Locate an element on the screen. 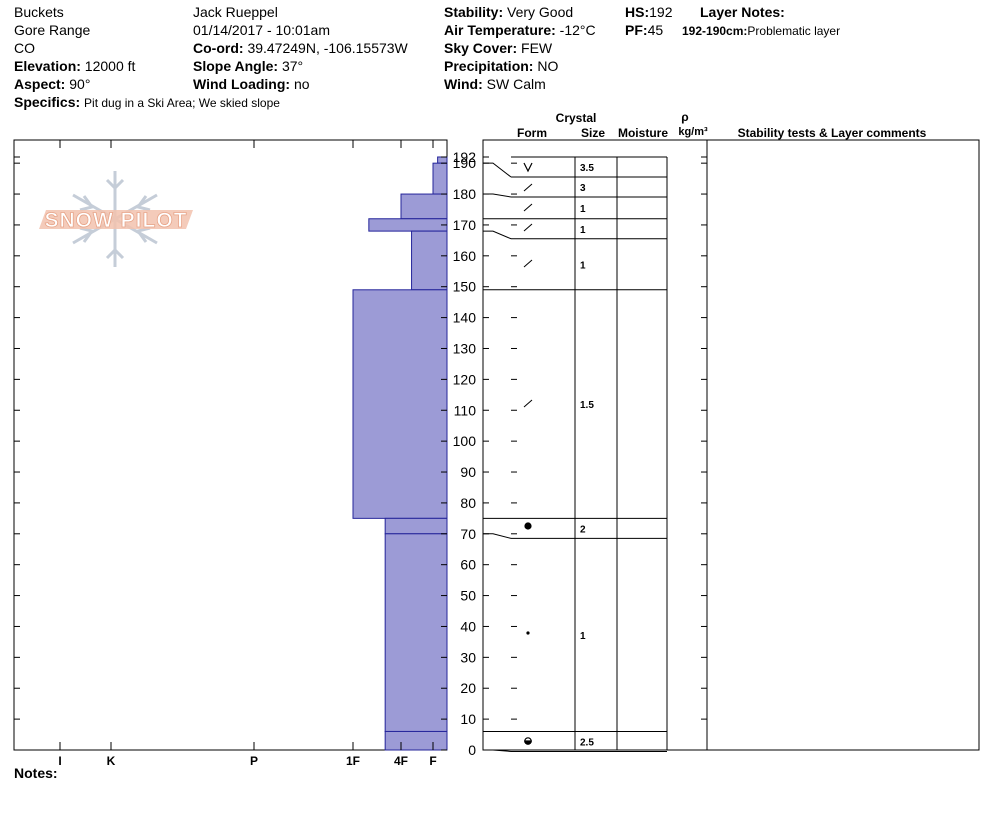  observer: Jack Rueppel is located at coordinates (235, 12).